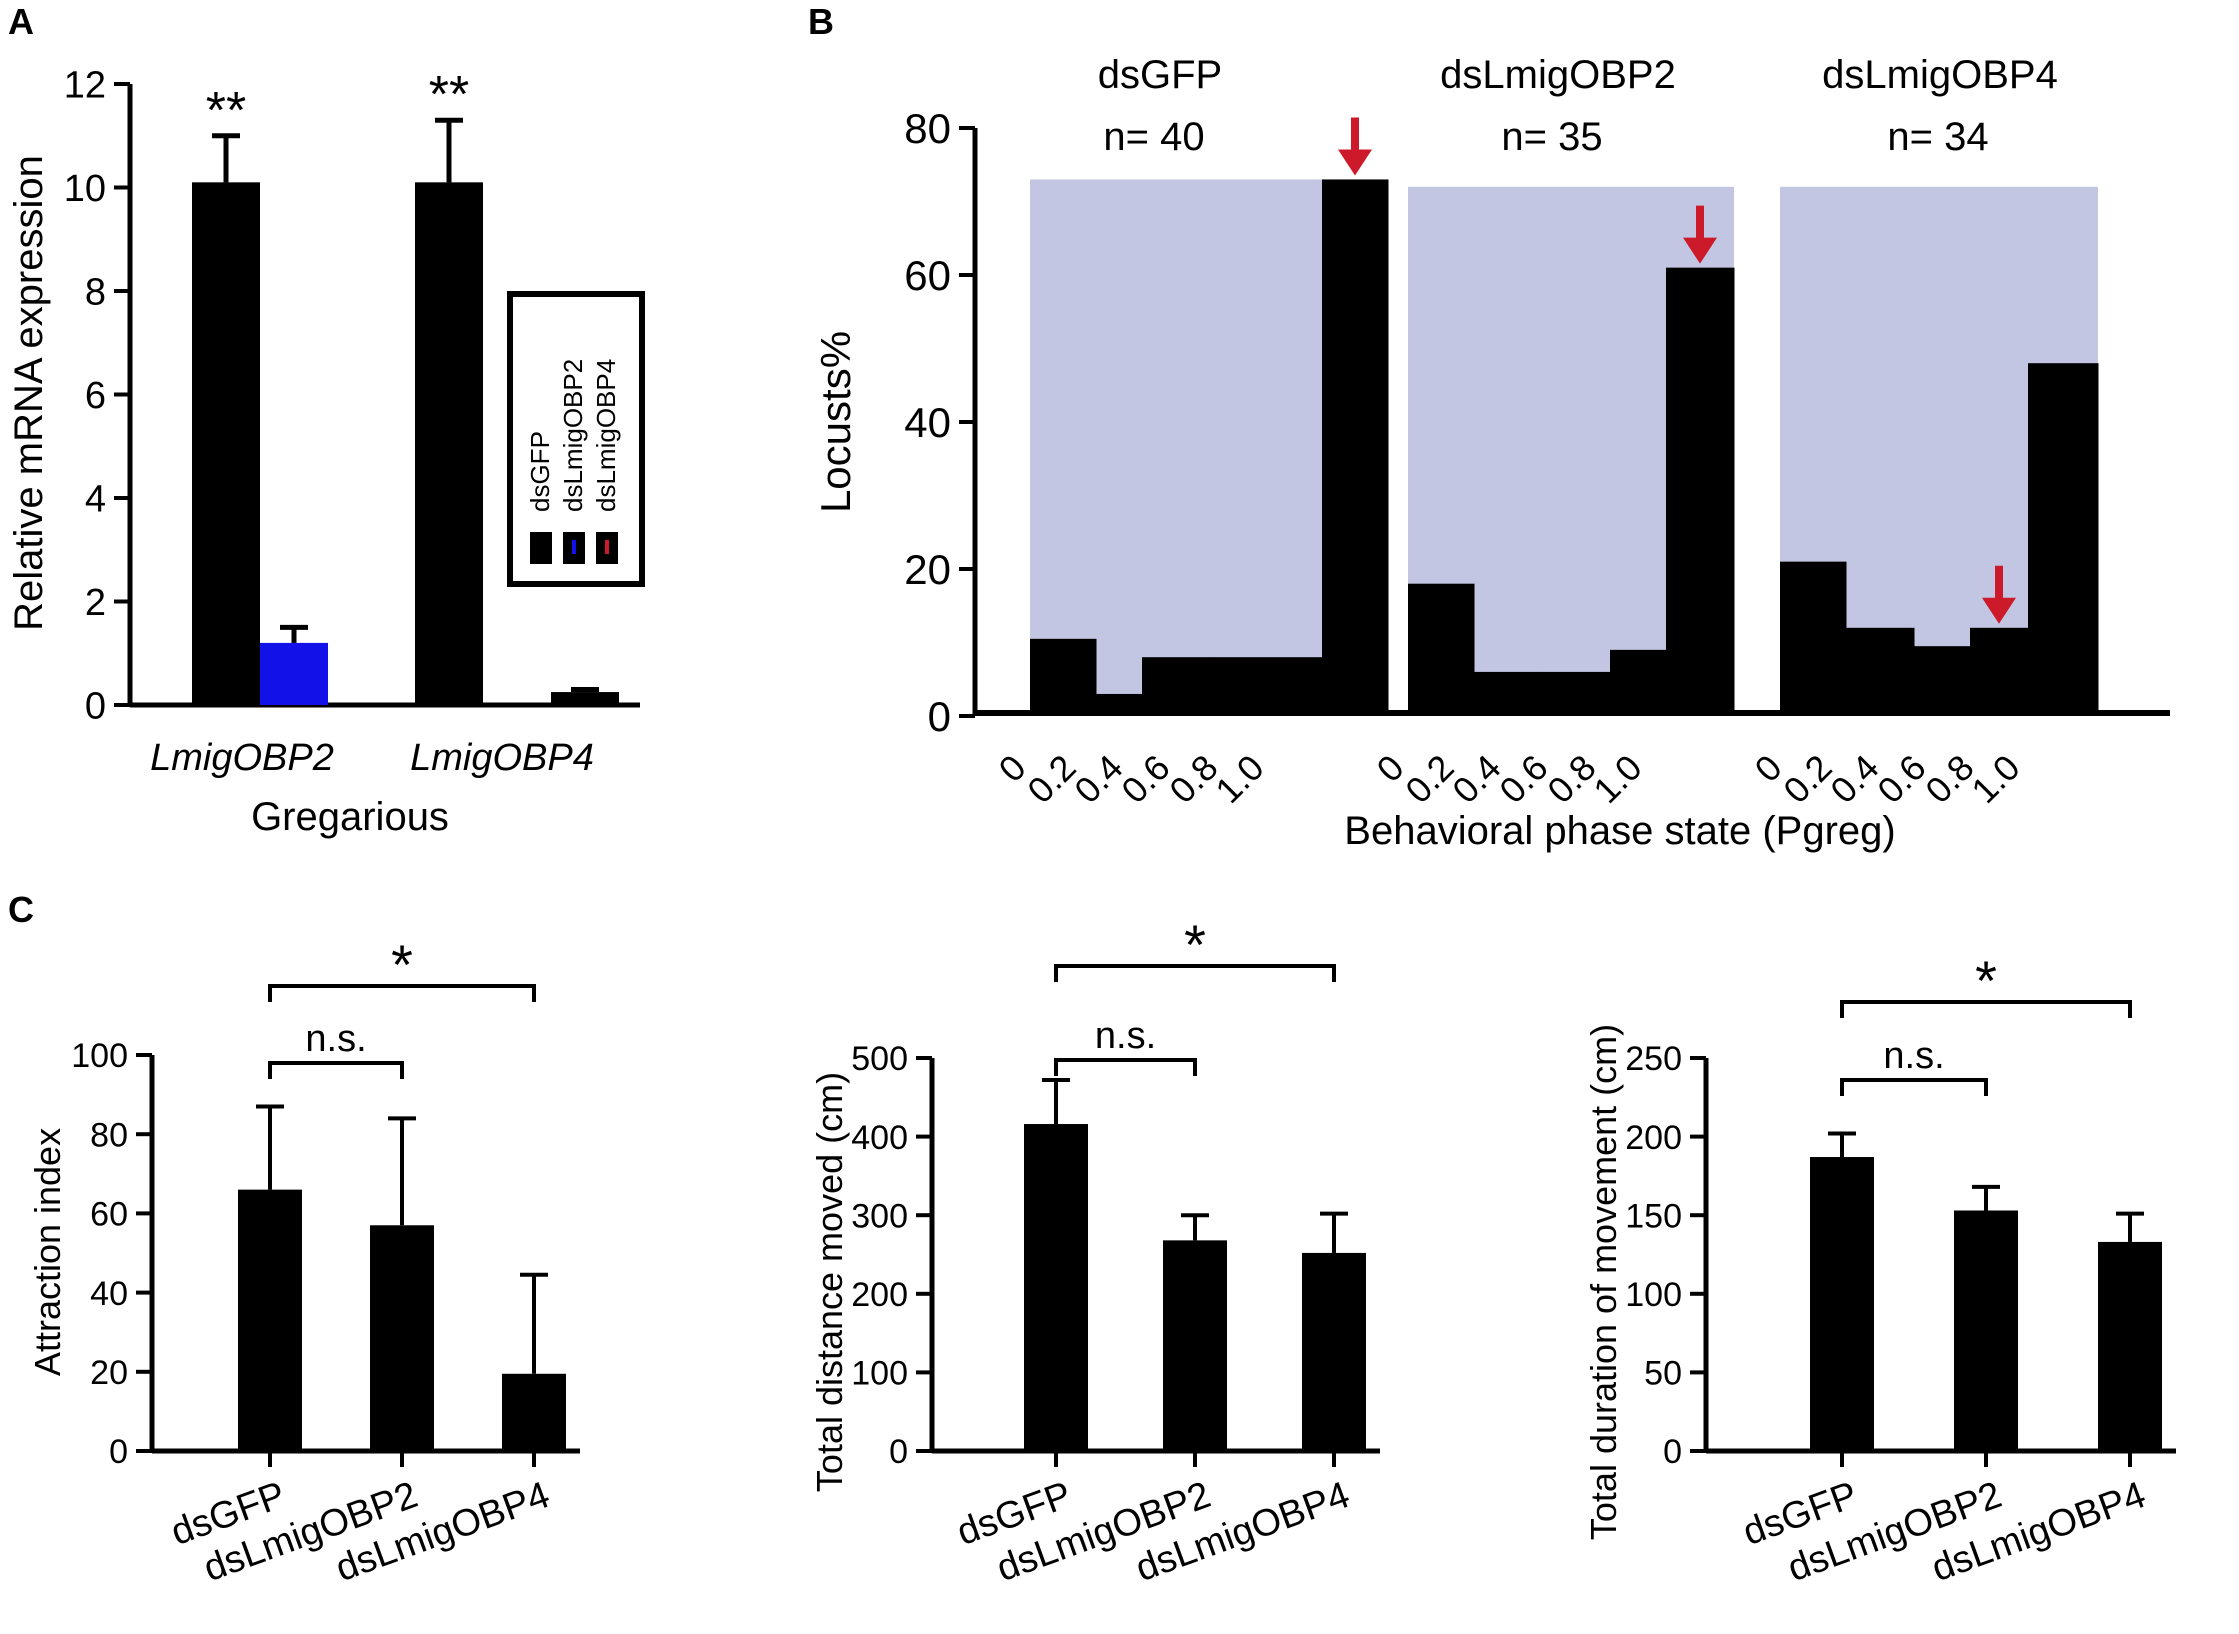 This screenshot has height=1634, width=2239. I want to click on panel-c3-y-tick-label-150: 150, so click(1653, 1216).